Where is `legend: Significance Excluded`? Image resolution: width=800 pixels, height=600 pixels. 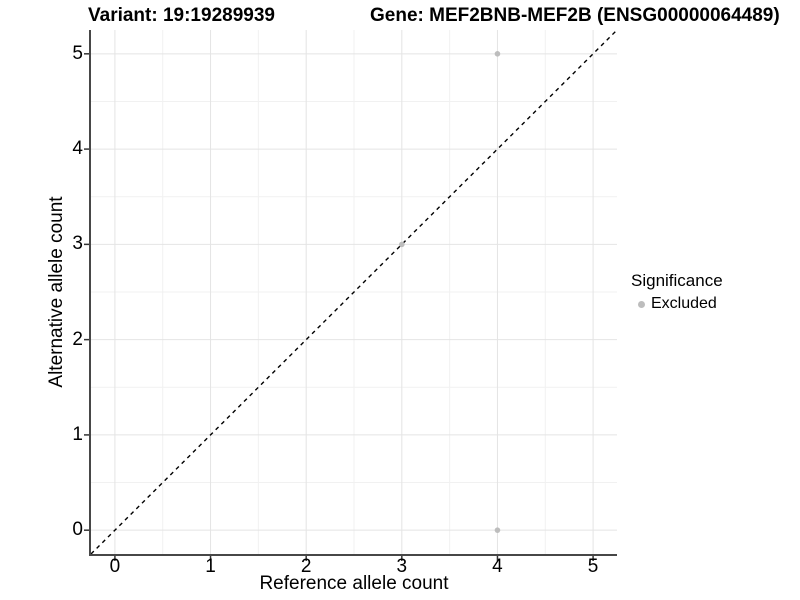
legend: Significance Excluded is located at coordinates (677, 292).